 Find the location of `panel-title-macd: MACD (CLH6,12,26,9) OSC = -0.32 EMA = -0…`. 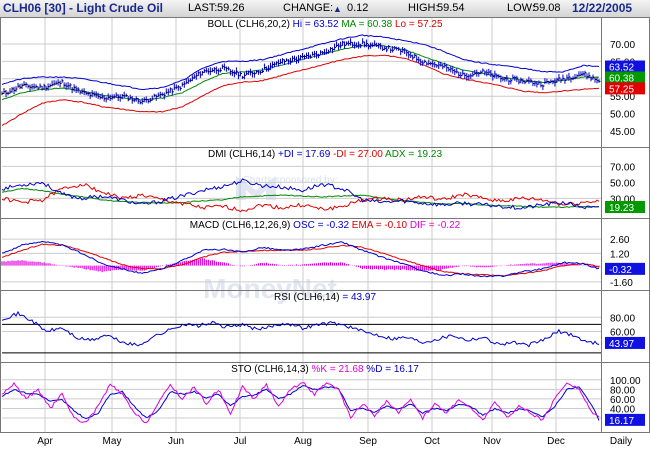

panel-title-macd: MACD (CLH6,12,26,9) OSC = -0.32 EMA = -0… is located at coordinates (325, 225).